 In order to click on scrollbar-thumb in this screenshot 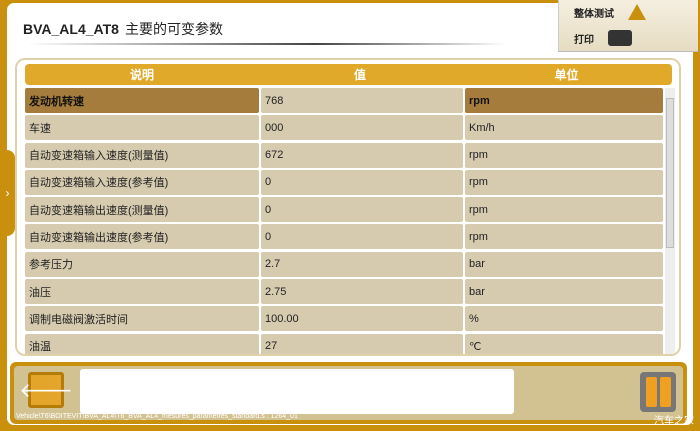, I will do `click(670, 173)`.